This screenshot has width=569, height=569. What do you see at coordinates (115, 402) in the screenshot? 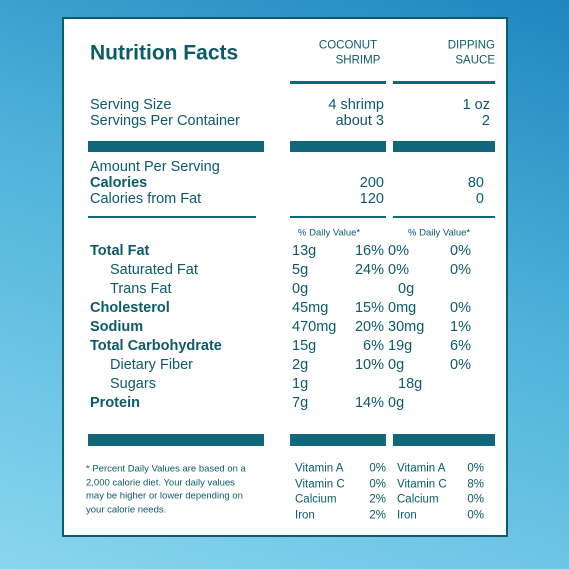
I see `label-text: Protein` at bounding box center [115, 402].